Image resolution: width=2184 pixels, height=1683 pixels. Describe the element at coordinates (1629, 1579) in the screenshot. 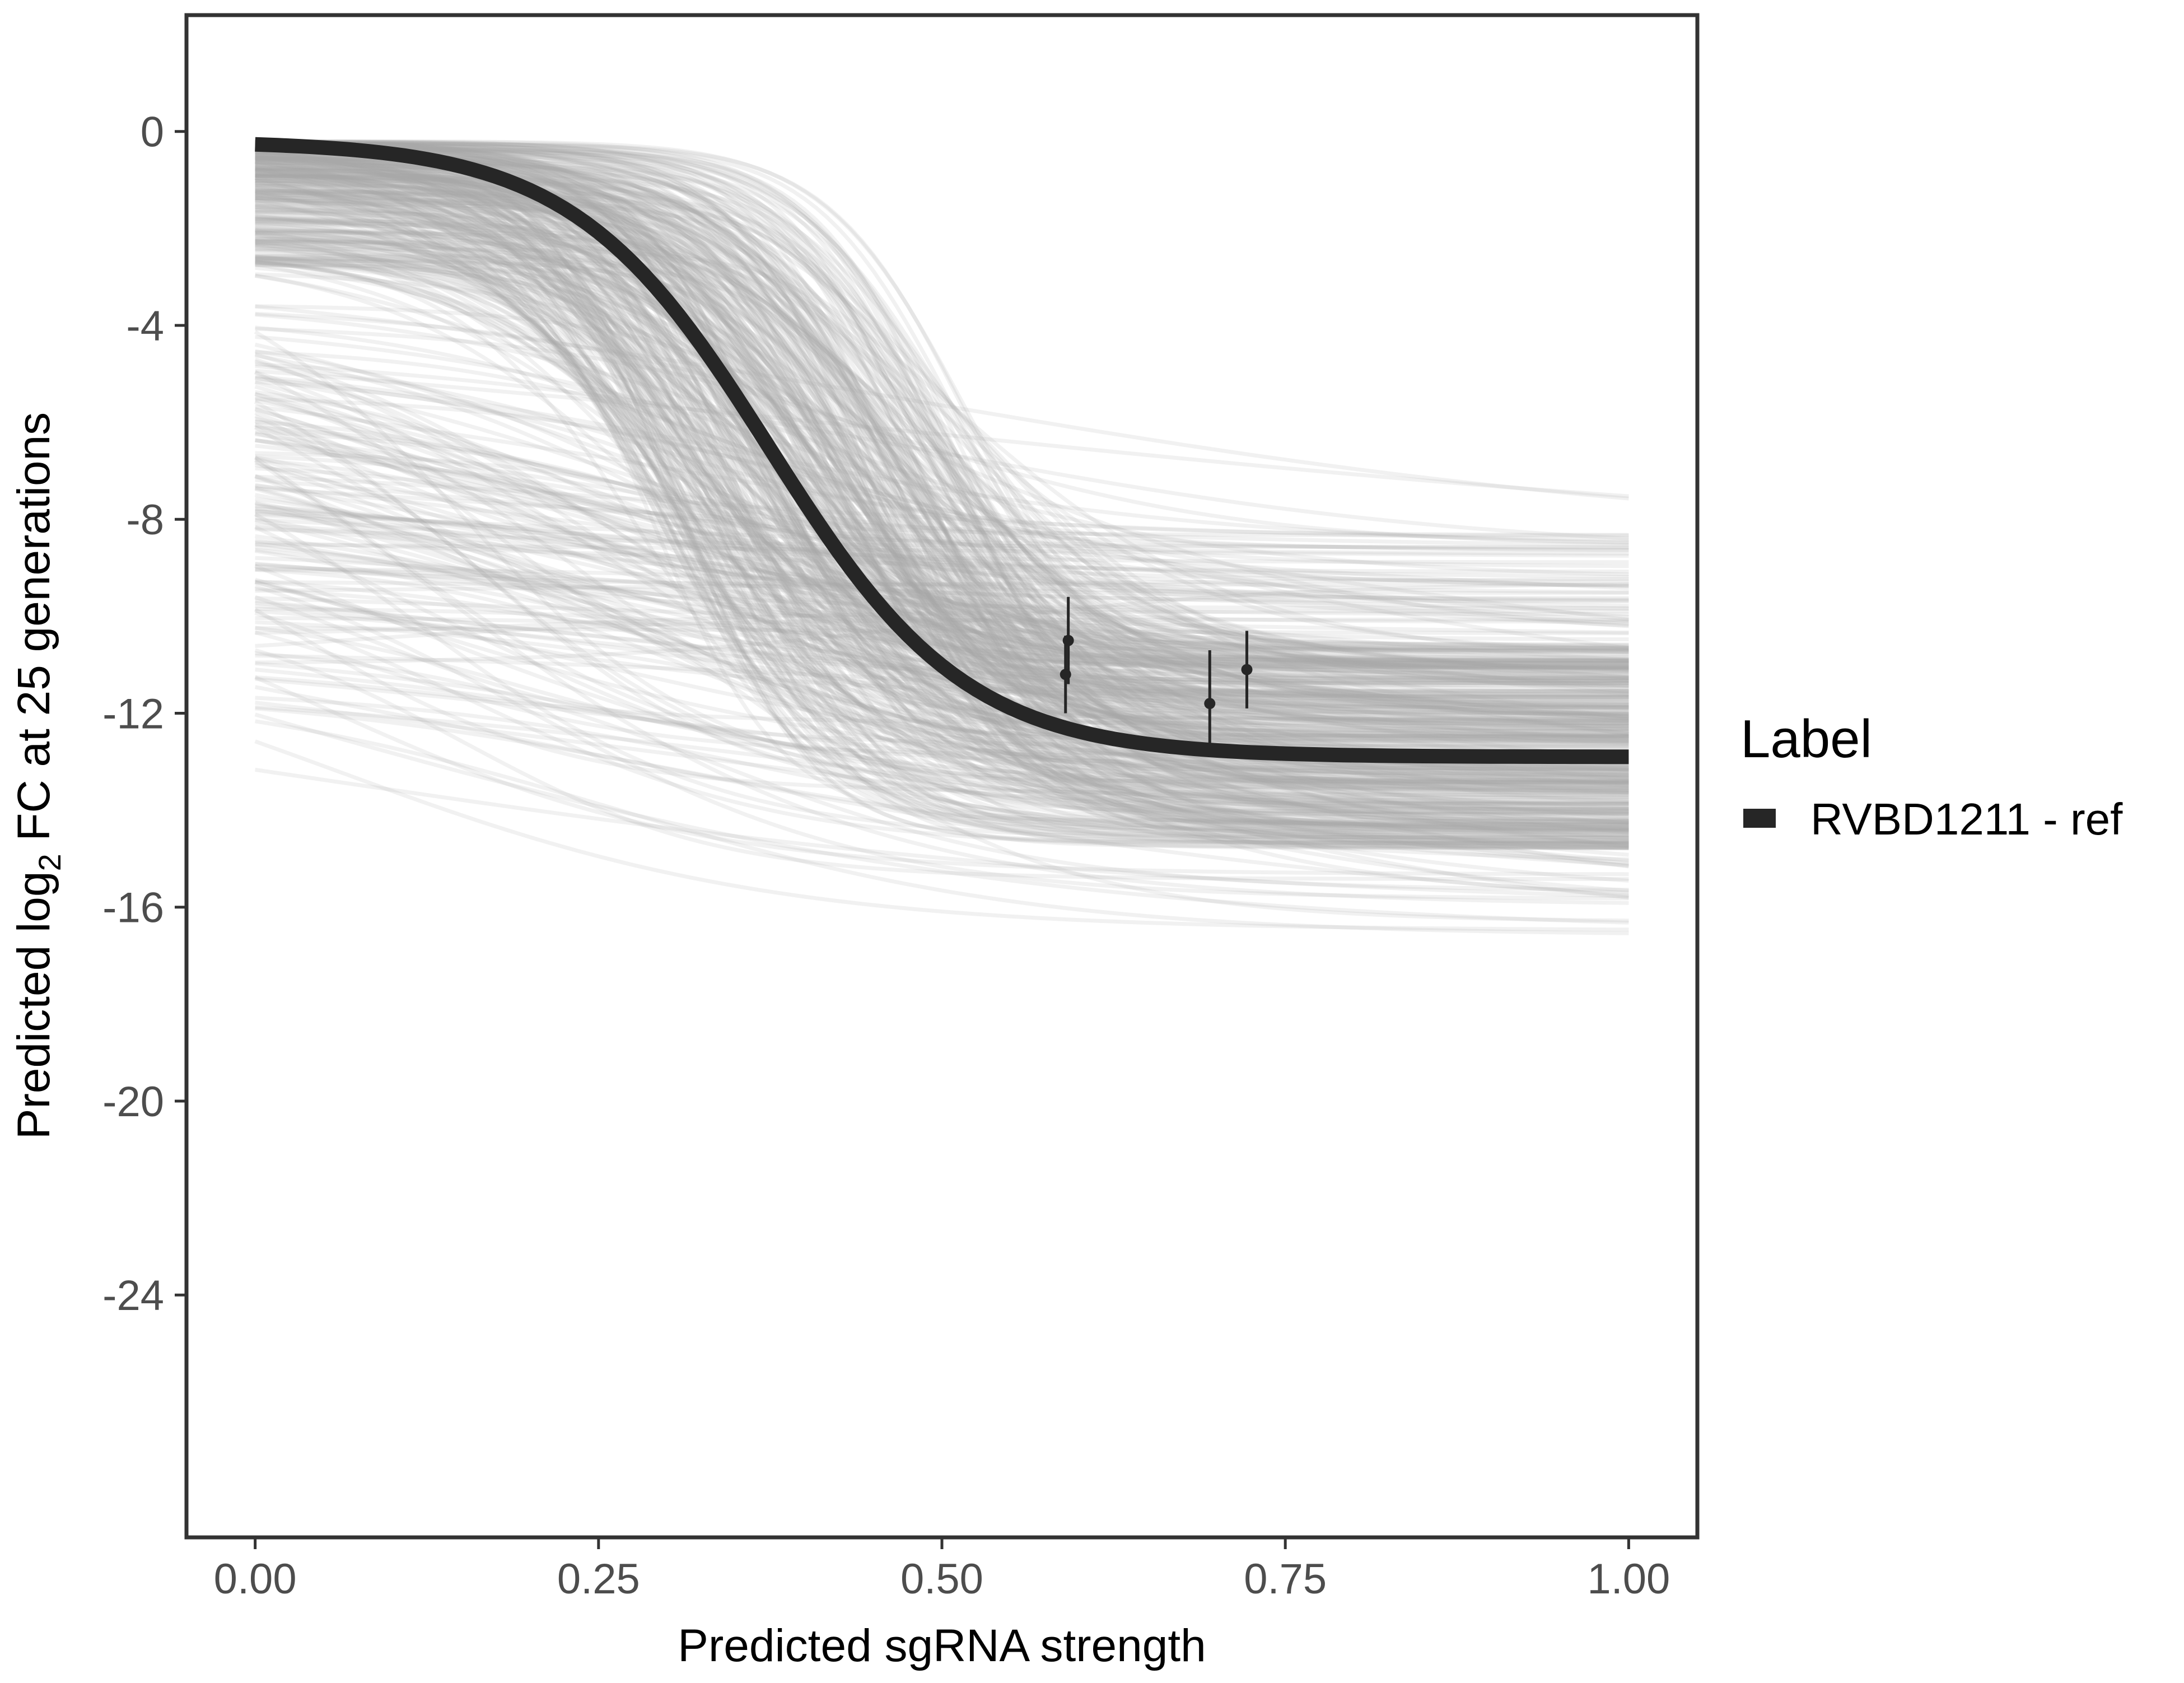

I see `x-tick-label: 1.00` at that location.